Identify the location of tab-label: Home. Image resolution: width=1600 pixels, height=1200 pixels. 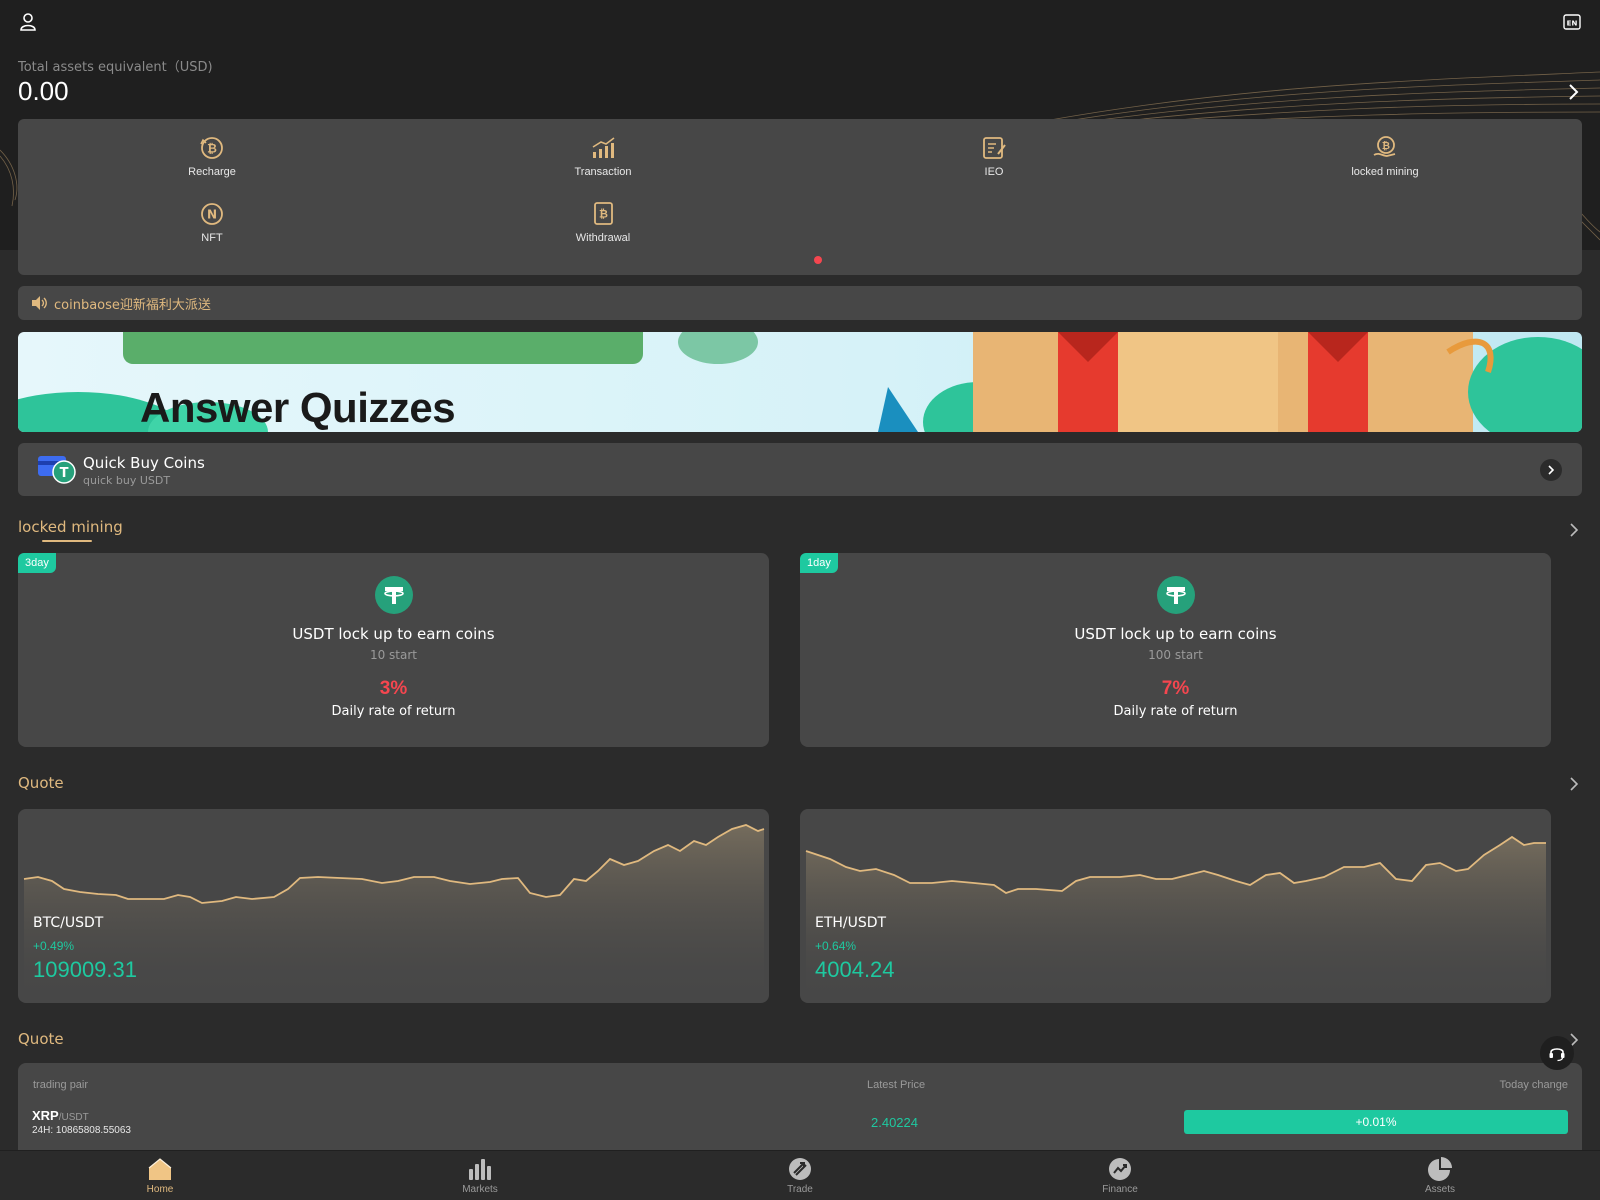
(160, 1189).